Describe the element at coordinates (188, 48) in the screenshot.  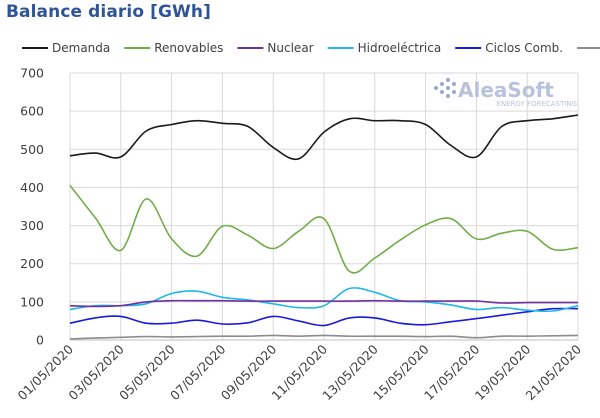
I see `legend-label-renovables: Renovables` at that location.